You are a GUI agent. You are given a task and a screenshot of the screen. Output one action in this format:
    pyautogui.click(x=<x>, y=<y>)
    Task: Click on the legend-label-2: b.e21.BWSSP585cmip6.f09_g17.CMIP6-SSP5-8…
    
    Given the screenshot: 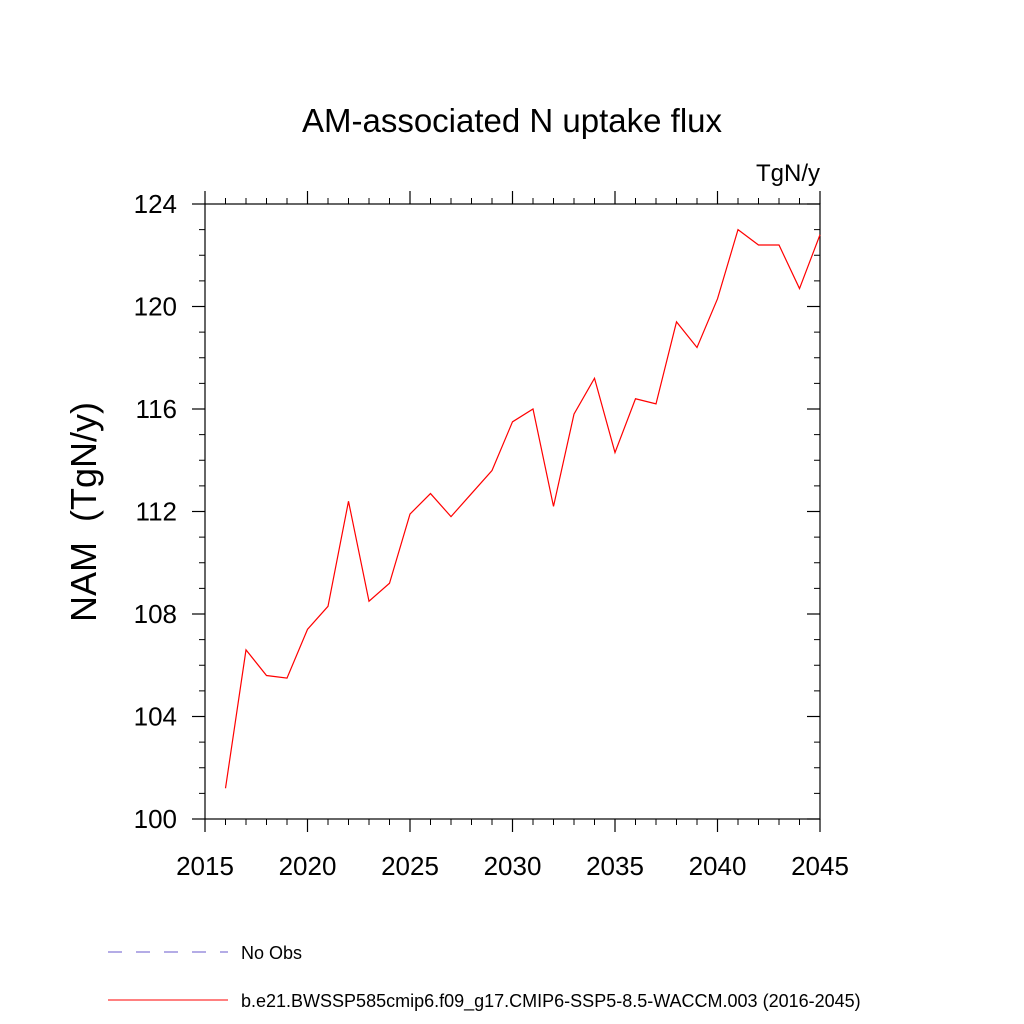 What is the action you would take?
    pyautogui.click(x=551, y=1001)
    